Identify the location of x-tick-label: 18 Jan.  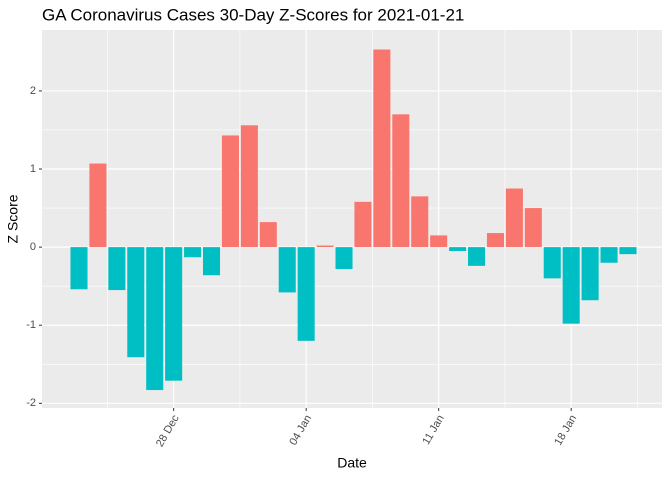
(565, 430).